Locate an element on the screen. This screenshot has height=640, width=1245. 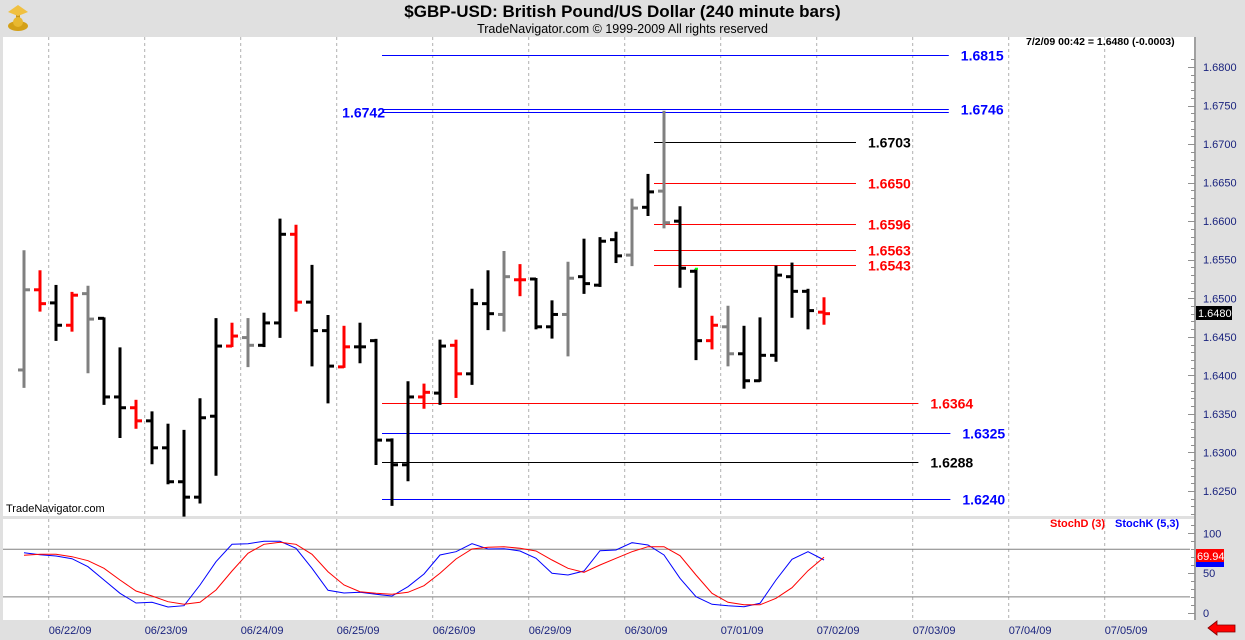
y-tick-label: 1.6450 is located at coordinates (1220, 338).